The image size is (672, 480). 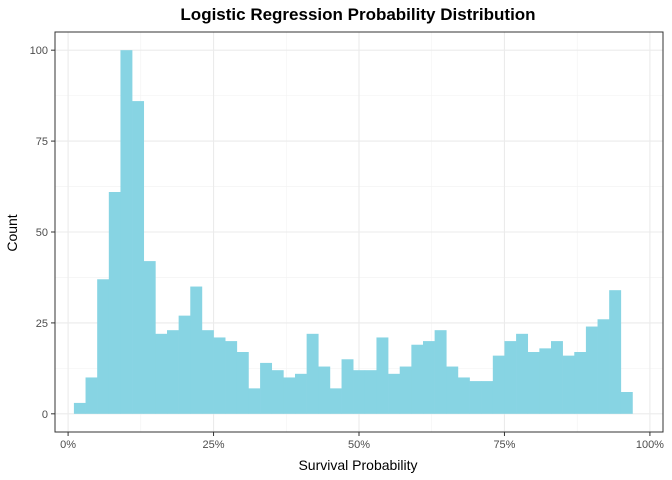 I want to click on y-tick-label: 50, so click(x=42, y=233).